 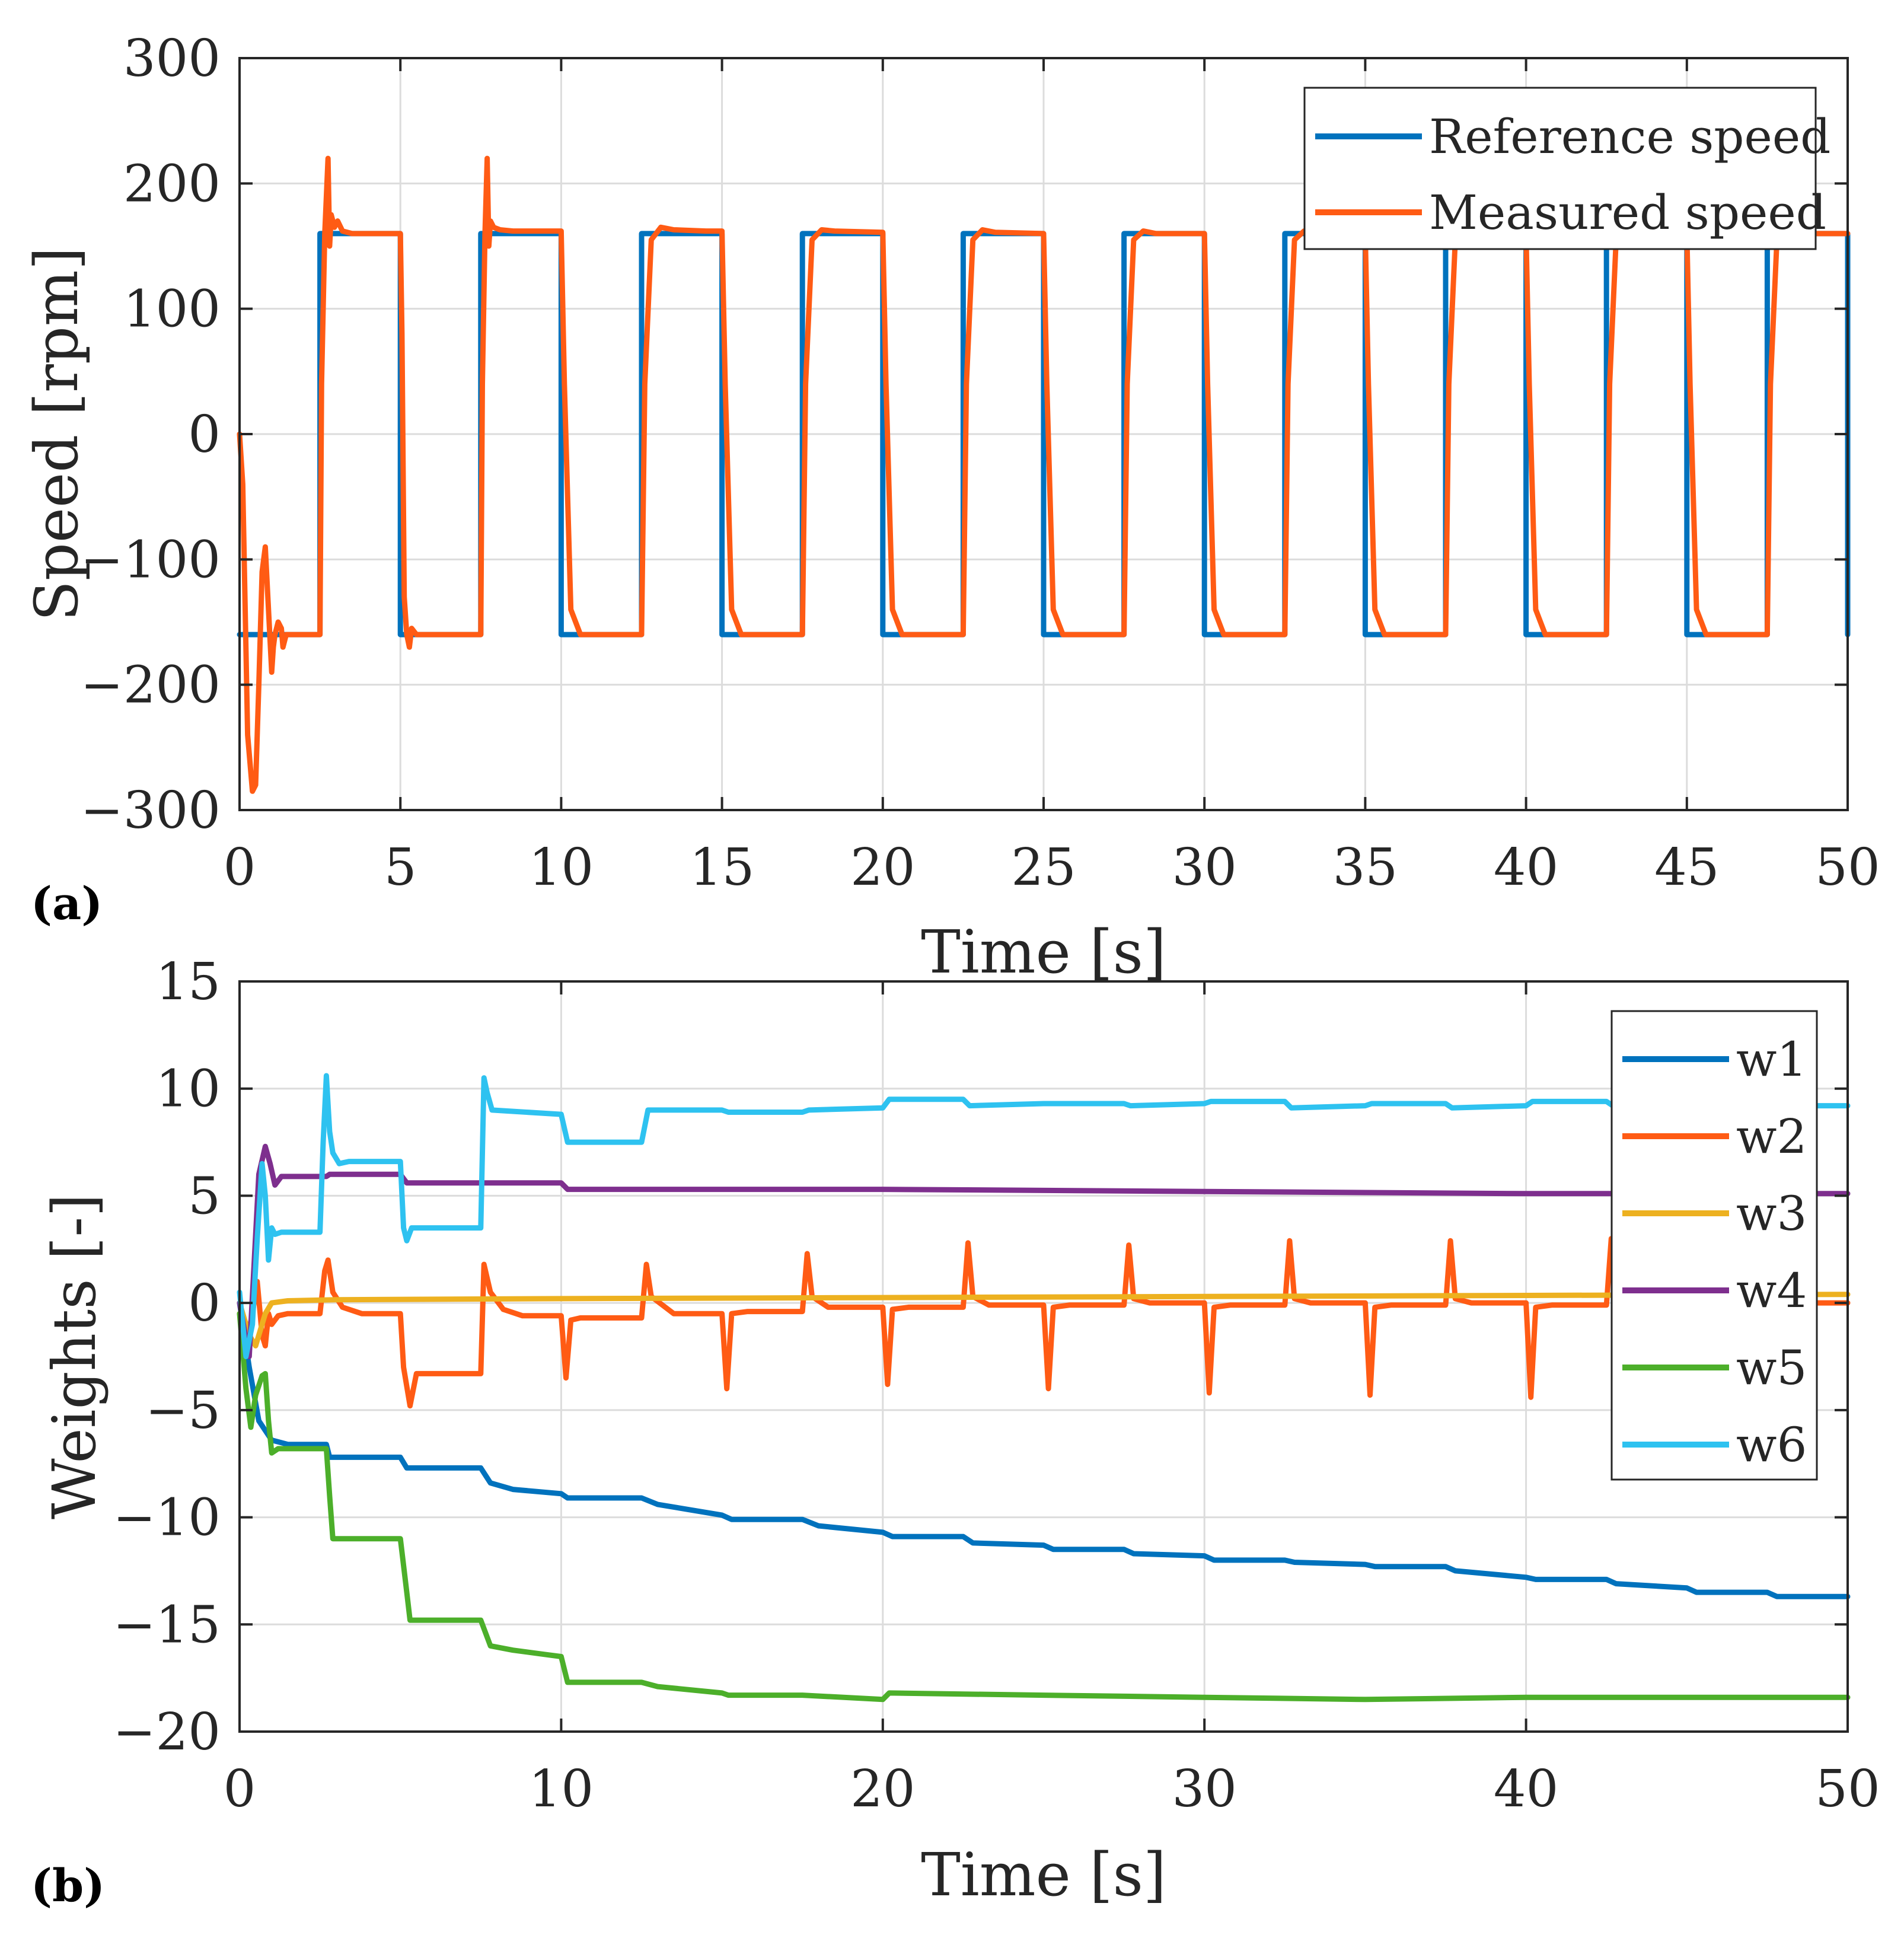 I want to click on y-tick-label: 300, so click(x=172, y=58).